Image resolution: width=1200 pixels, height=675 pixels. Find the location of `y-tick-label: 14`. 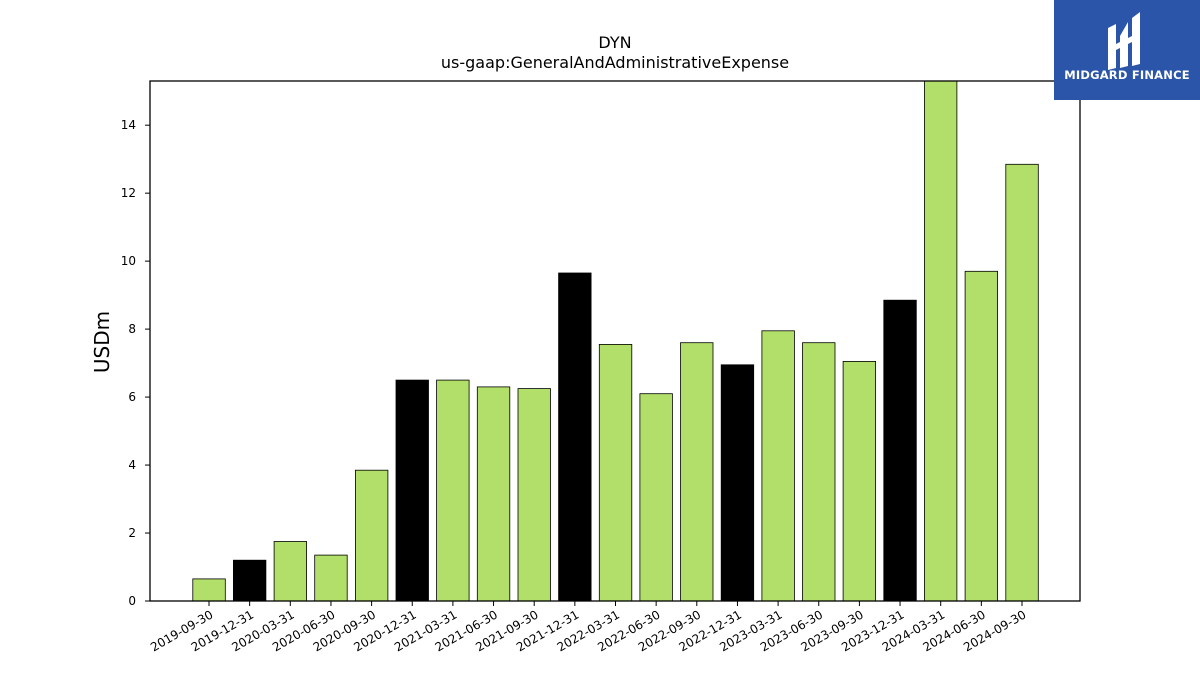

y-tick-label: 14 is located at coordinates (128, 125).